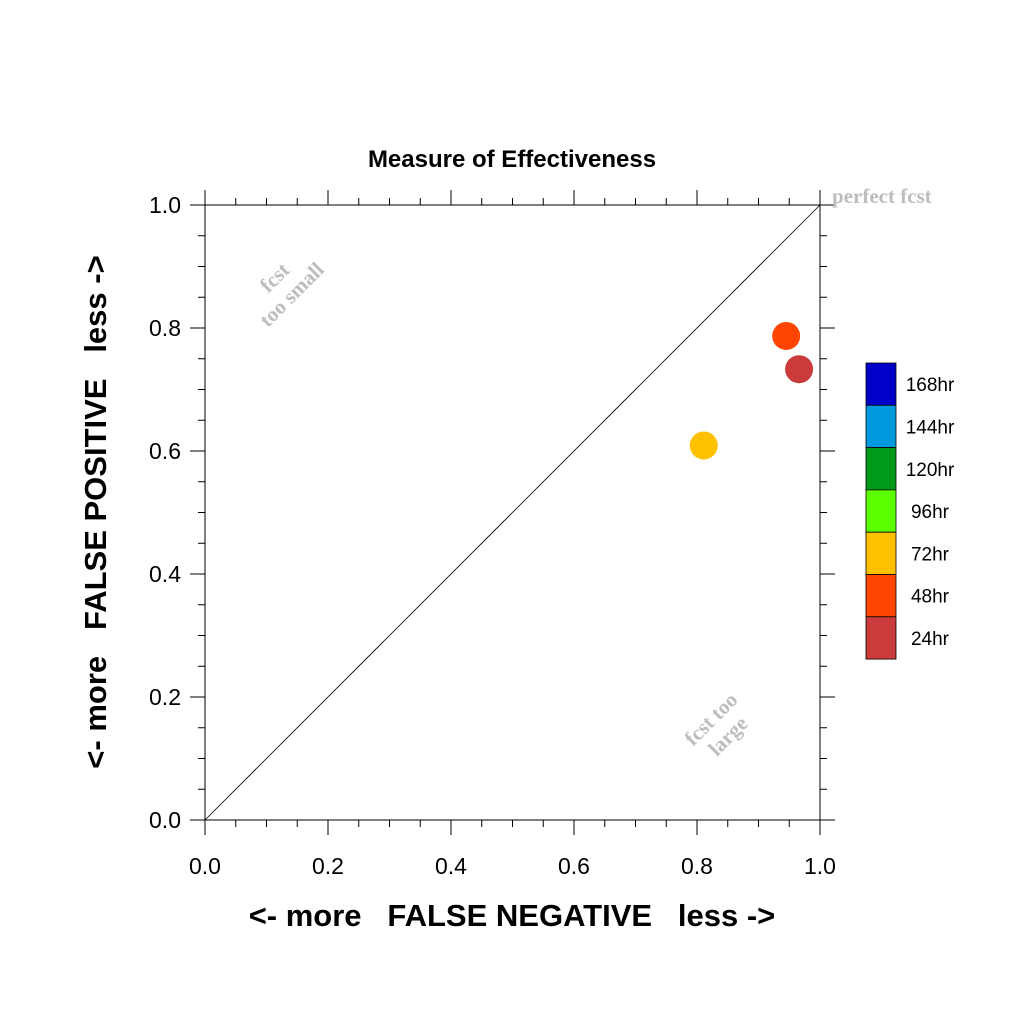 The height and width of the screenshot is (1024, 1024). Describe the element at coordinates (930, 597) in the screenshot. I see `legend-label-48hr: 48hr` at that location.